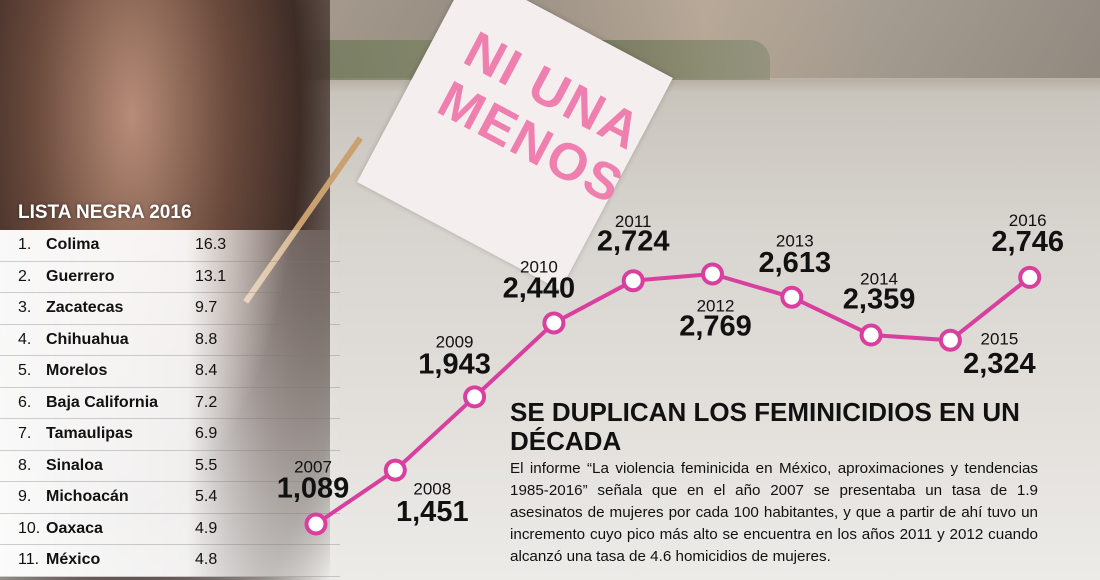  I want to click on table-row: 11. México 4.8, so click(170, 561).